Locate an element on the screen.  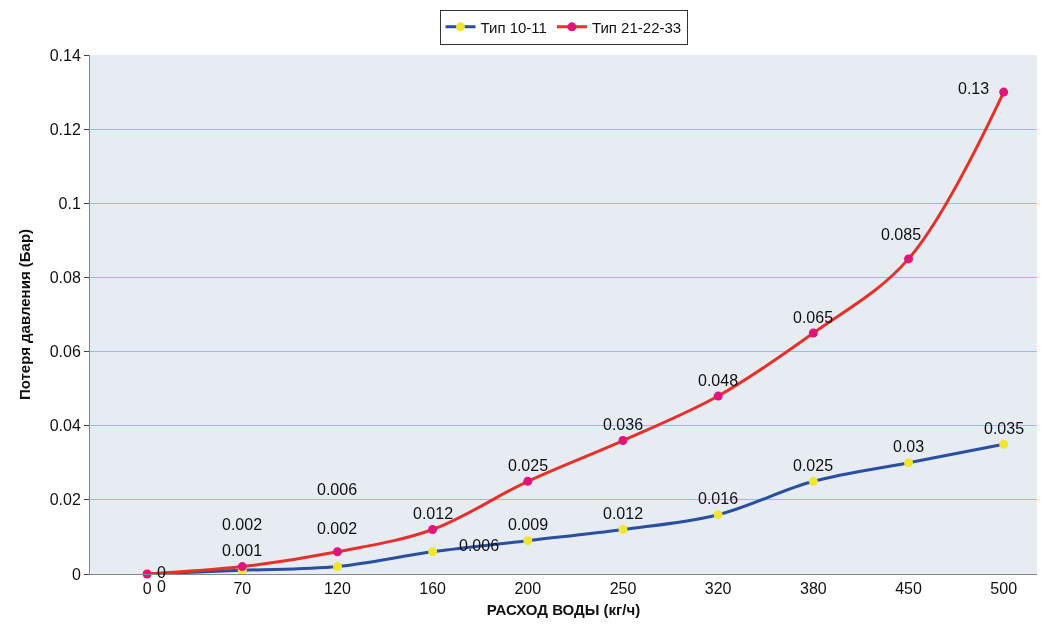
y-tick-label: 0.02 is located at coordinates (65, 500).